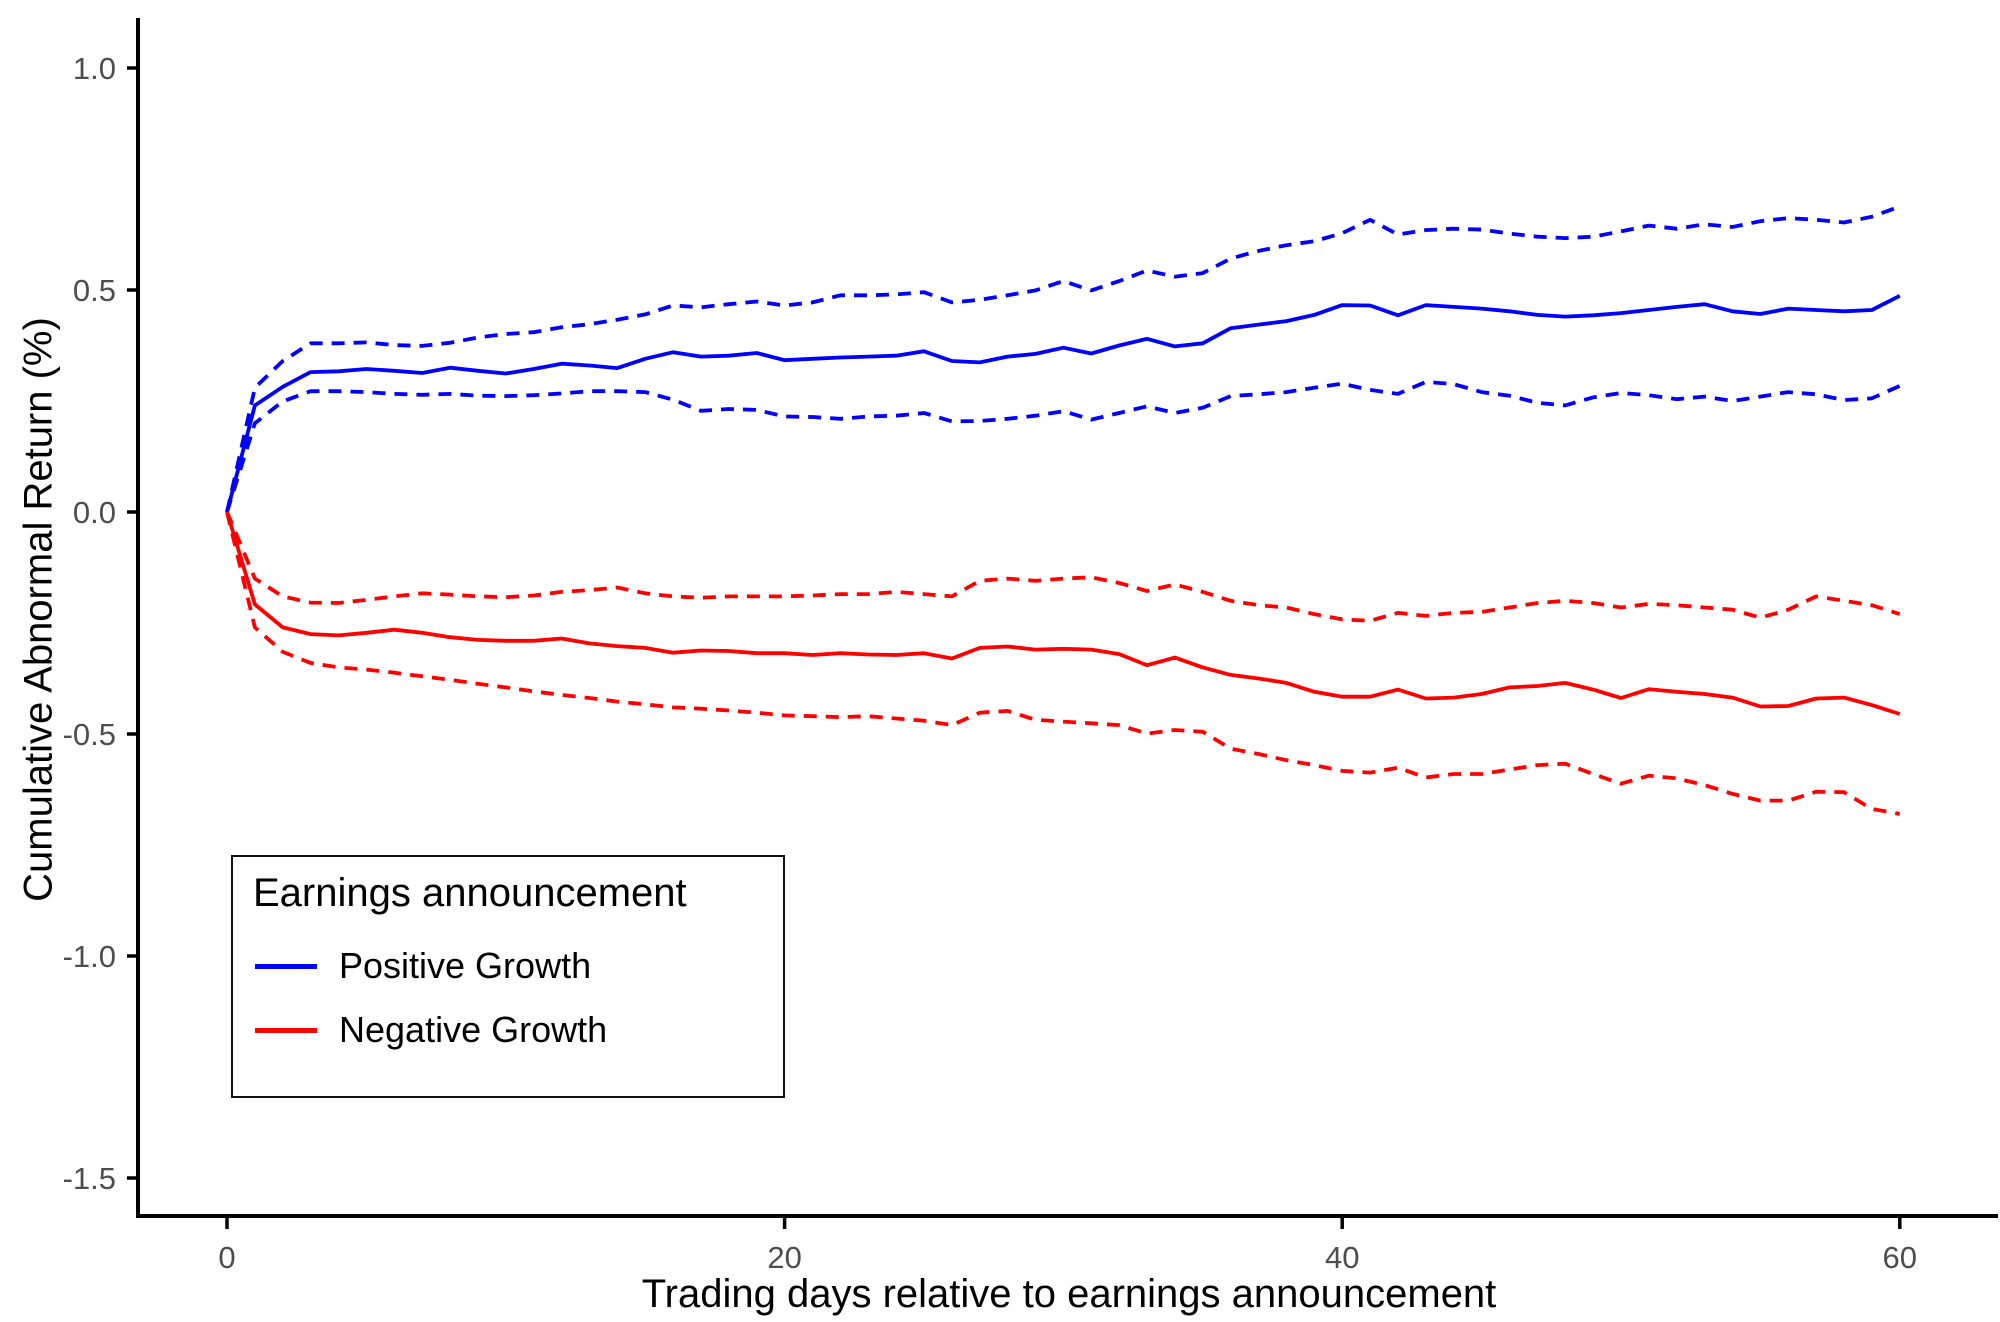 This screenshot has height=1322, width=2000. Describe the element at coordinates (1342, 1257) in the screenshot. I see `x-tick-label: 40` at that location.